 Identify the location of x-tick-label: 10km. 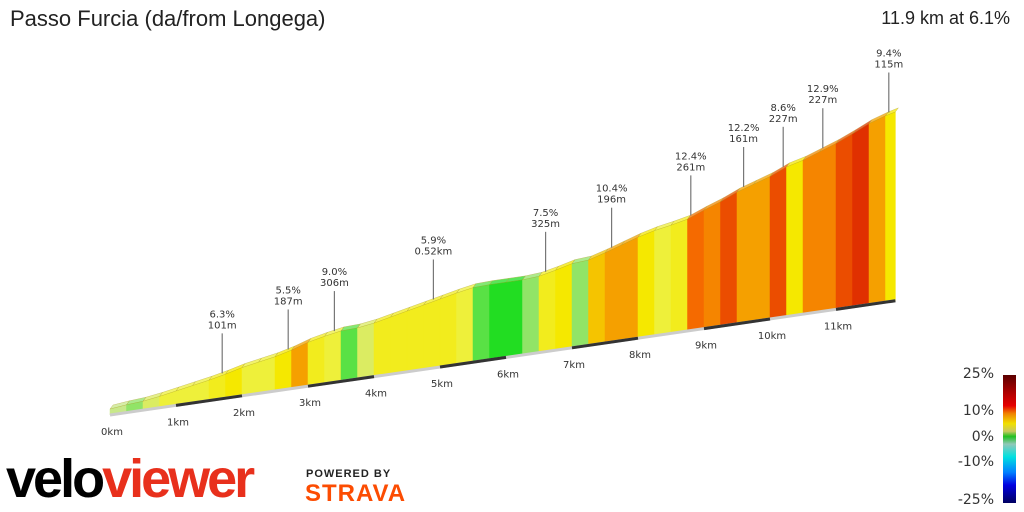
(772, 336).